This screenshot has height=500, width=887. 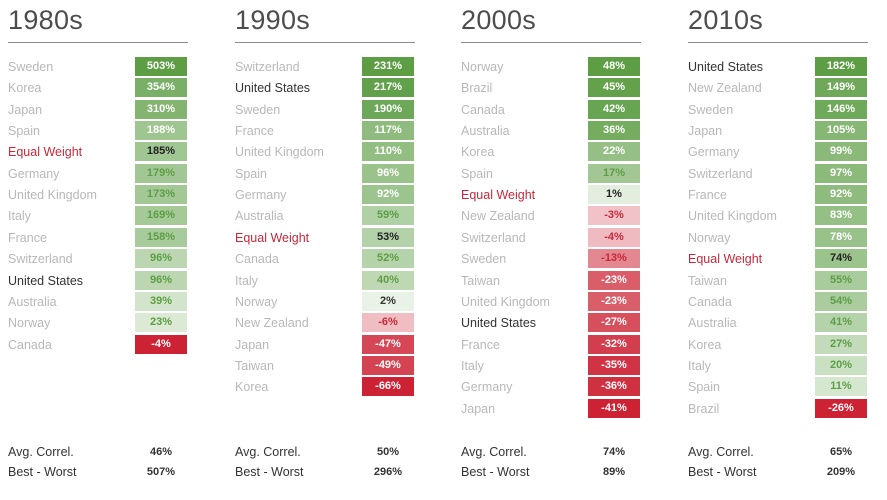 I want to click on table-row: Spain 11%, so click(x=779, y=387).